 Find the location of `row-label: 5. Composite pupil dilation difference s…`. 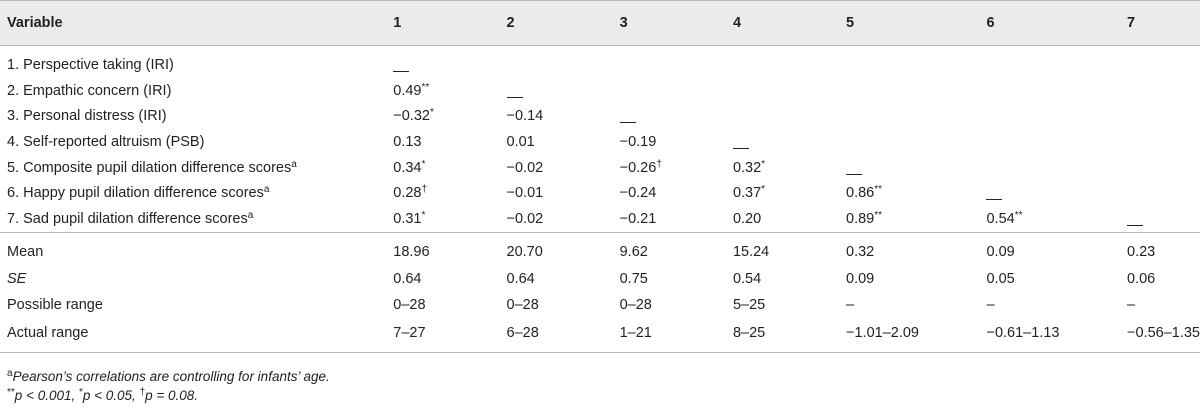

row-label: 5. Composite pupil dilation difference s… is located at coordinates (149, 167).